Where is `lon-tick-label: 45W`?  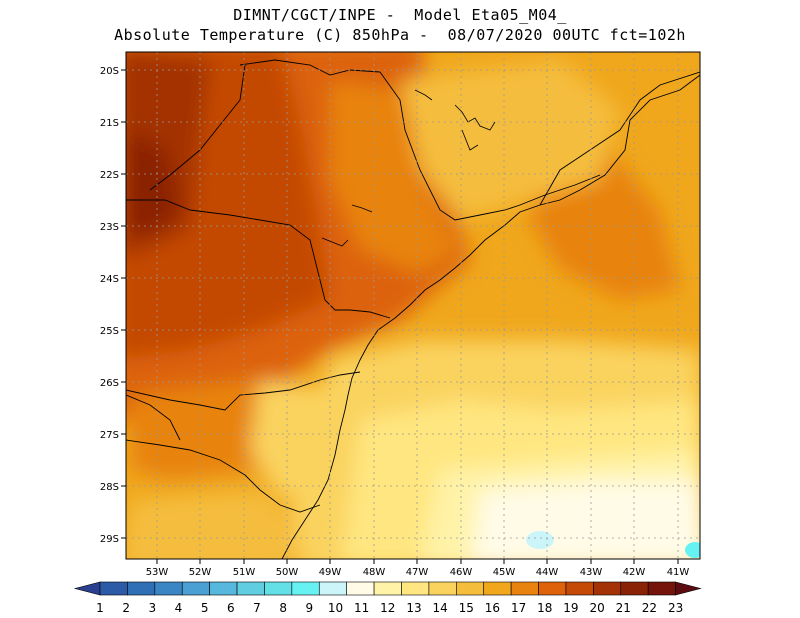 lon-tick-label: 45W is located at coordinates (504, 572).